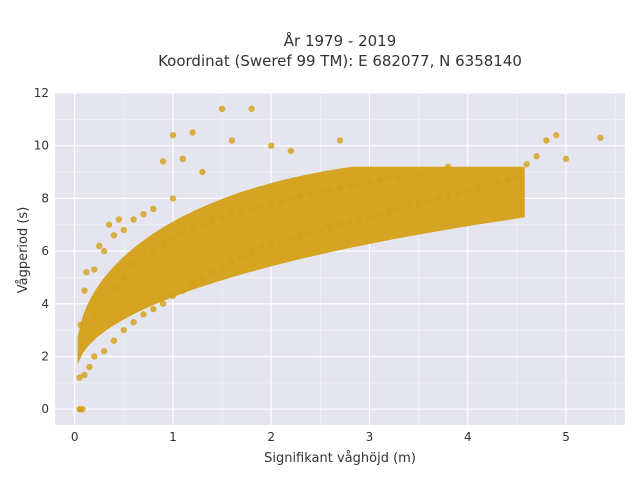 The image size is (640, 480). Describe the element at coordinates (468, 437) in the screenshot. I see `x-tick-label: 4` at that location.